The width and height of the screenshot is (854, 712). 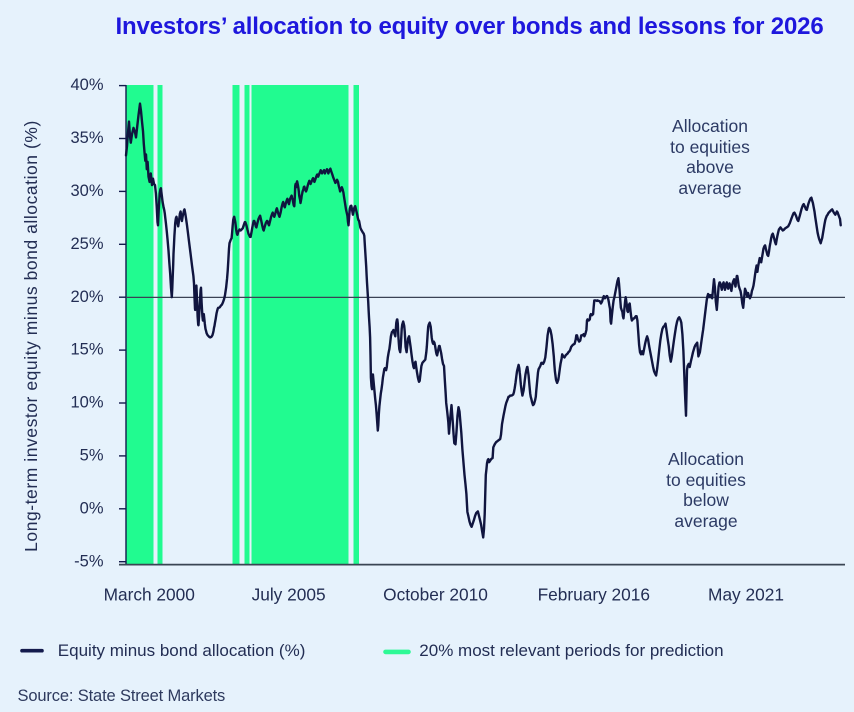 I want to click on svg-text: February 2016, so click(x=594, y=594).